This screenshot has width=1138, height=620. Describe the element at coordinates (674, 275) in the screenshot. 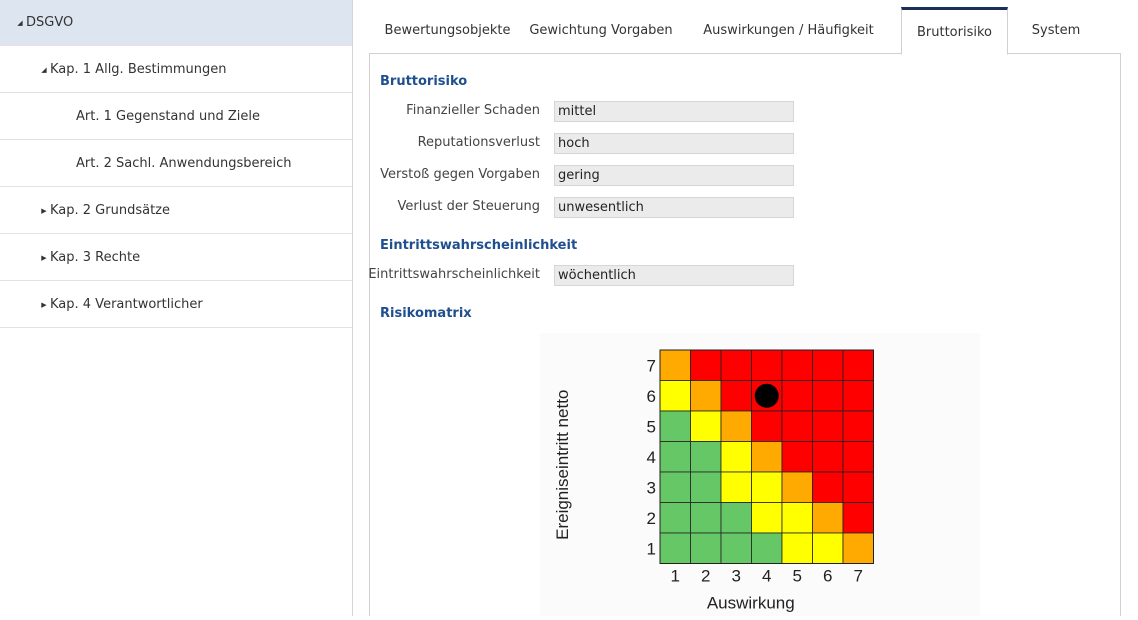

I see `field-value-eintrittswahrscheinlichkeit: wöchentlich` at that location.